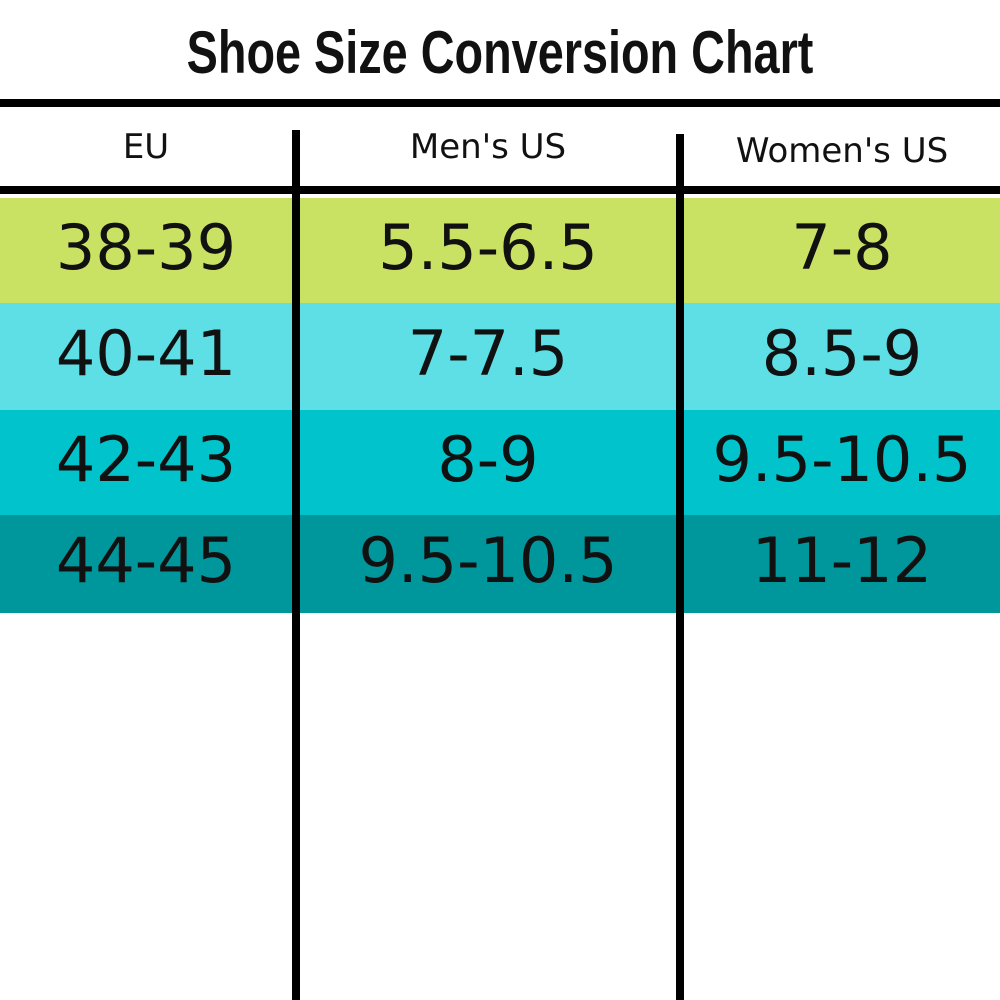  Describe the element at coordinates (146, 560) in the screenshot. I see `table-cell: 44-45` at that location.